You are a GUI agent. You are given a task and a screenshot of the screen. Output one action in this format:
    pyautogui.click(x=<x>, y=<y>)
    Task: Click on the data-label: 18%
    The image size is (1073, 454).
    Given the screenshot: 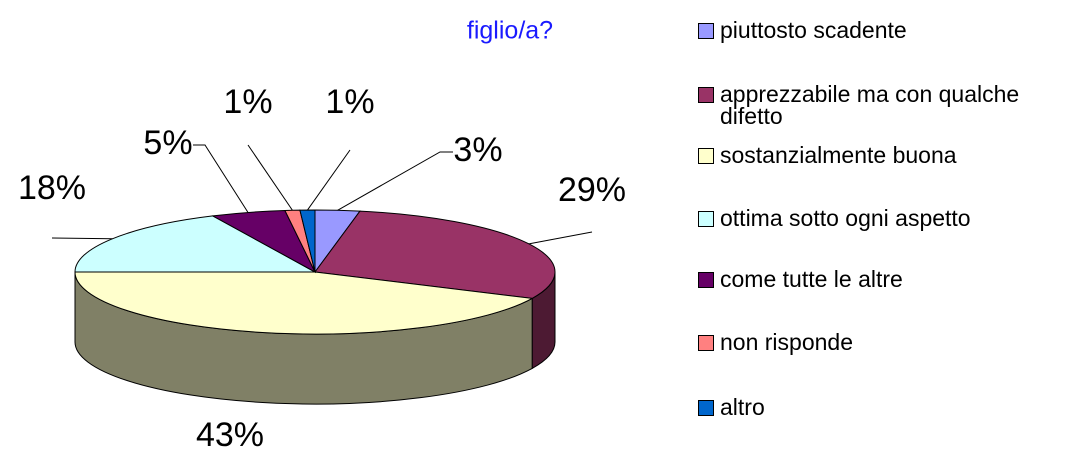 What is the action you would take?
    pyautogui.click(x=52, y=188)
    